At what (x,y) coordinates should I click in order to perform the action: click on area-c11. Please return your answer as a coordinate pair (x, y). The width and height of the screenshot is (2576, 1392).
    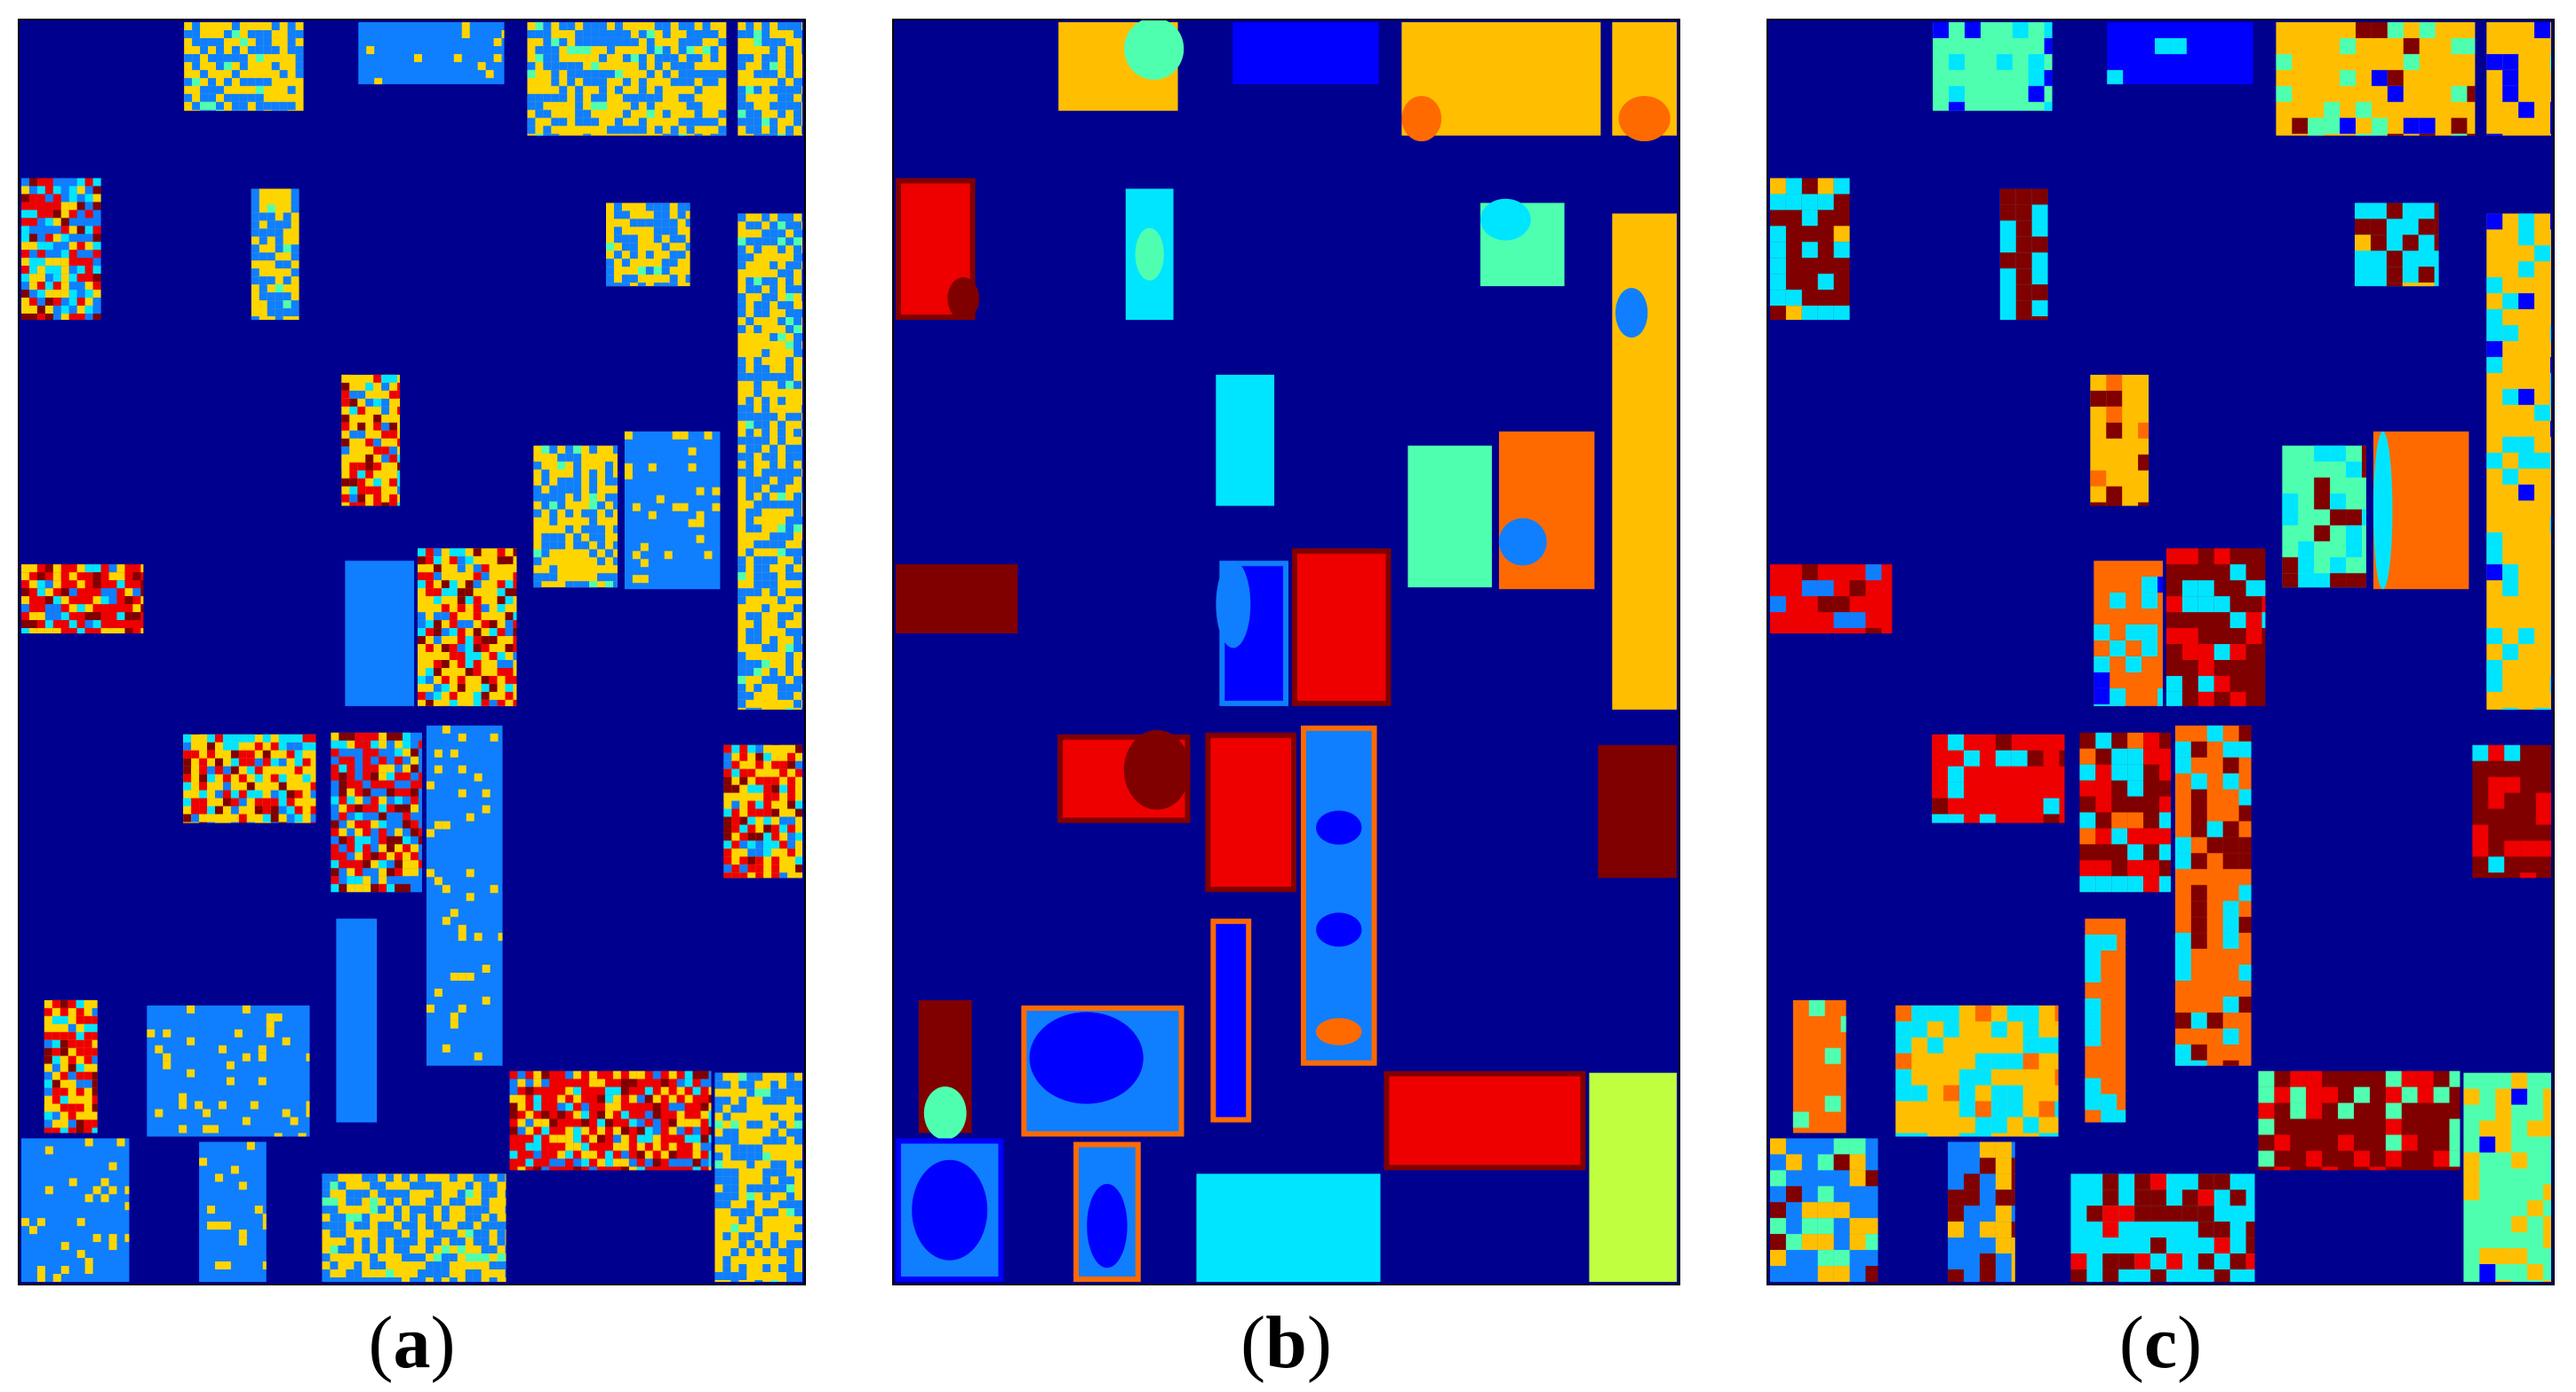
    Looking at the image, I should click on (2421, 511).